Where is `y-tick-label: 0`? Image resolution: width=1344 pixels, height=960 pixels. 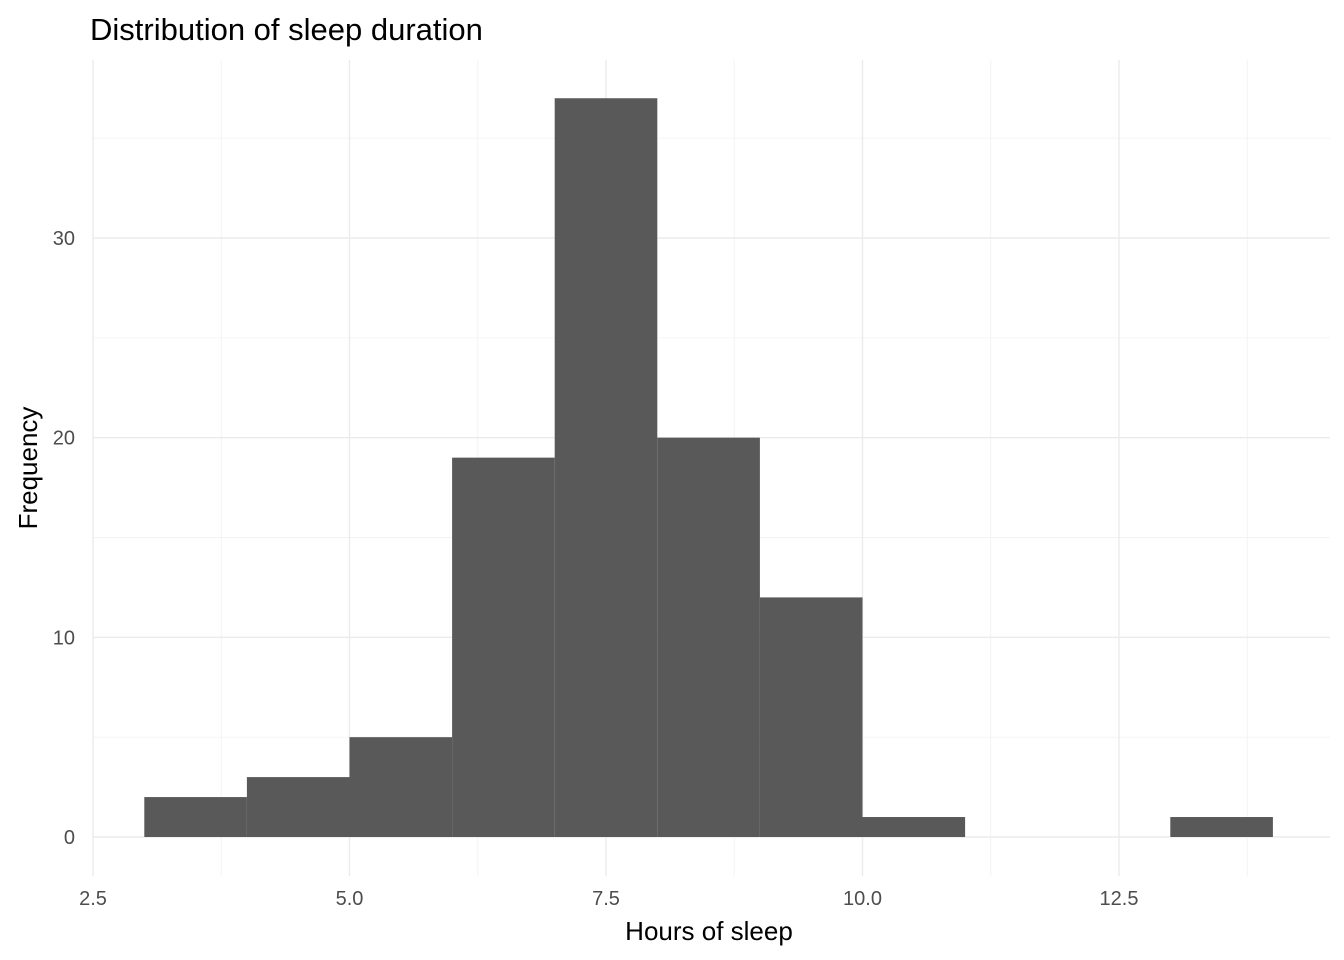 y-tick-label: 0 is located at coordinates (69, 838).